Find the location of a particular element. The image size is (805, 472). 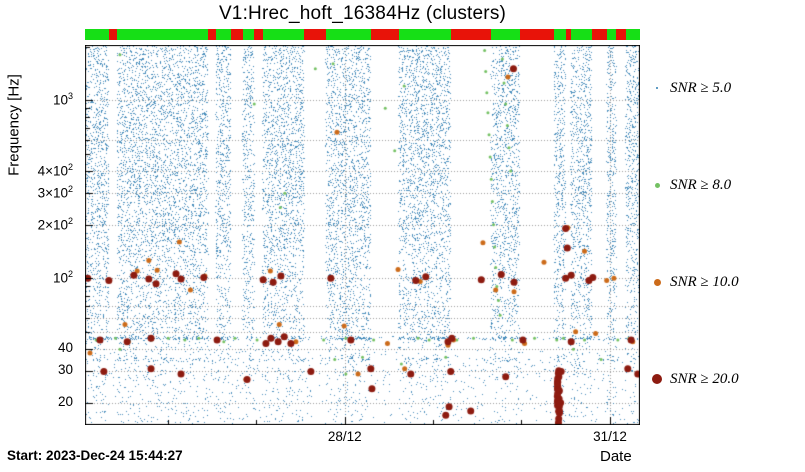

start-timestamp: Start: 2023-Dec-24 15:44:27 is located at coordinates (95, 455).